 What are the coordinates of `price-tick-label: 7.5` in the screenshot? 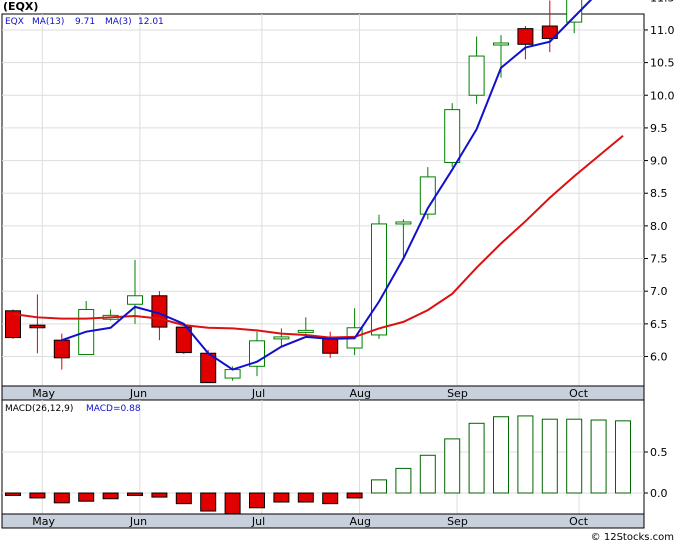 It's located at (659, 259).